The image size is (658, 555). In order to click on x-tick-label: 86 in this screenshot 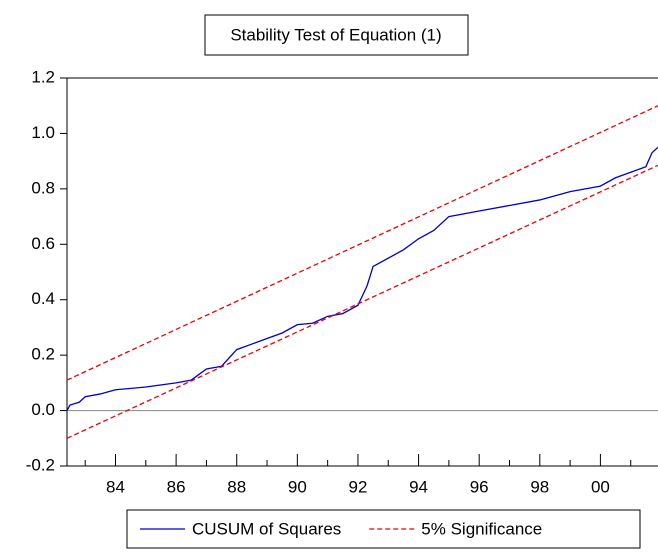, I will do `click(176, 486)`.